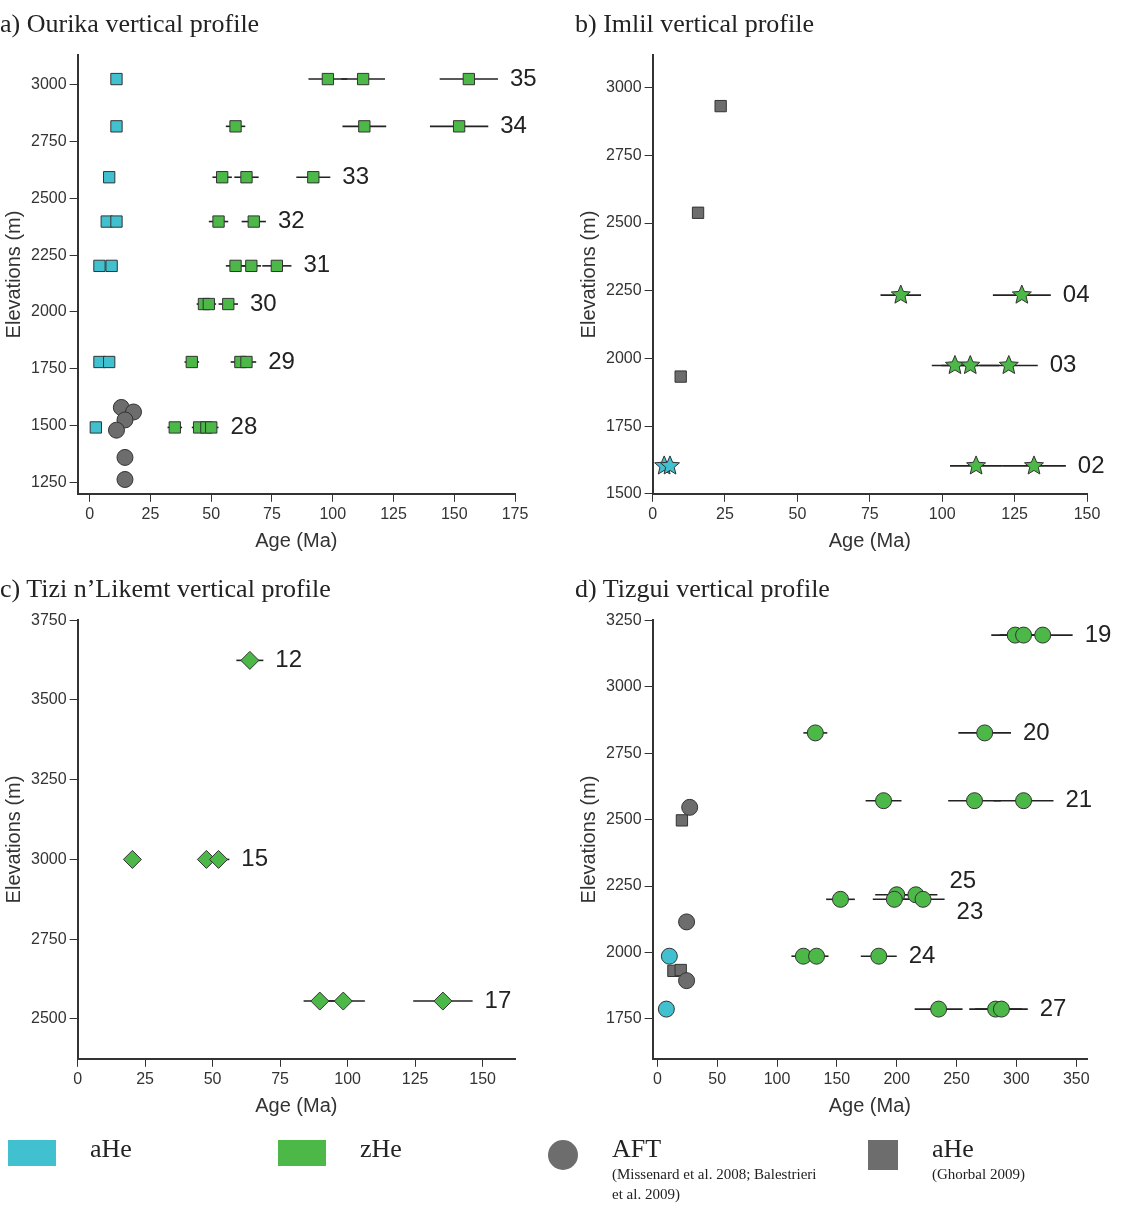 This screenshot has height=1218, width=1137. I want to click on annotation: 33, so click(356, 175).